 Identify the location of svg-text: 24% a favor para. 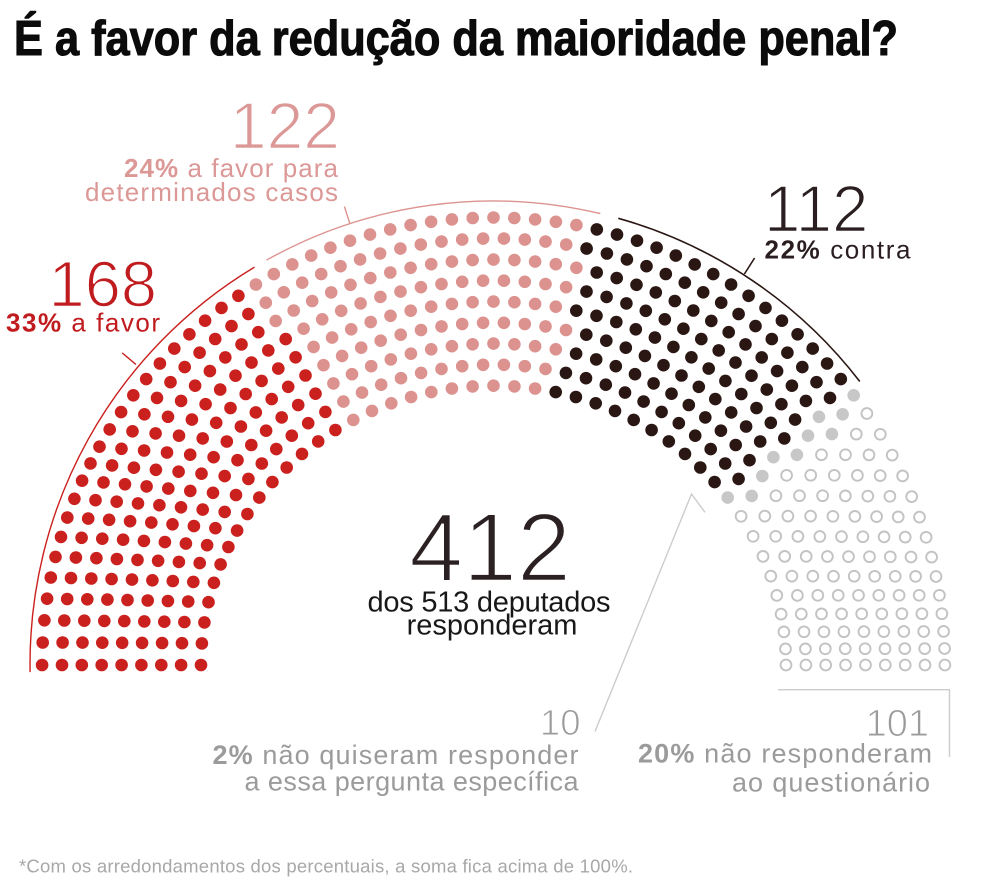
(231, 168).